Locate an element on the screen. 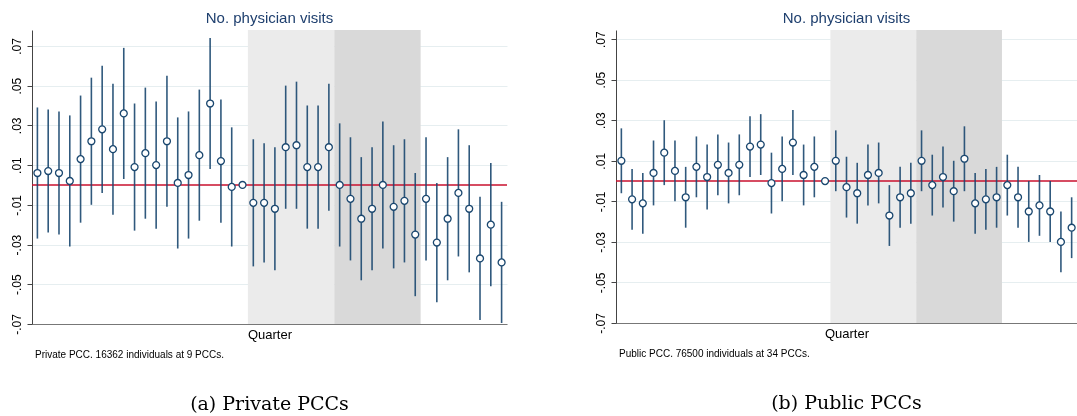 The height and width of the screenshot is (416, 1077). text: Public PCC. 76500 individuals at 34 PCCs. is located at coordinates (714, 353).